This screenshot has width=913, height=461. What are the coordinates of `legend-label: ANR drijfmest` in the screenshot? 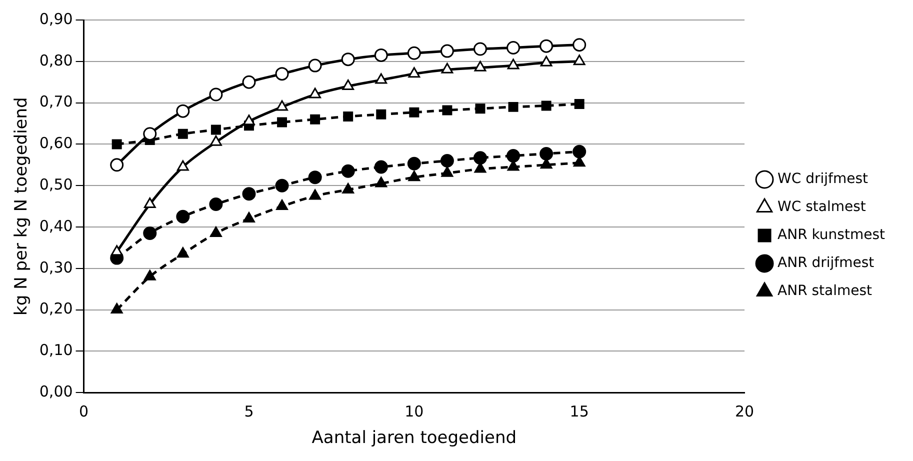 It's located at (826, 263).